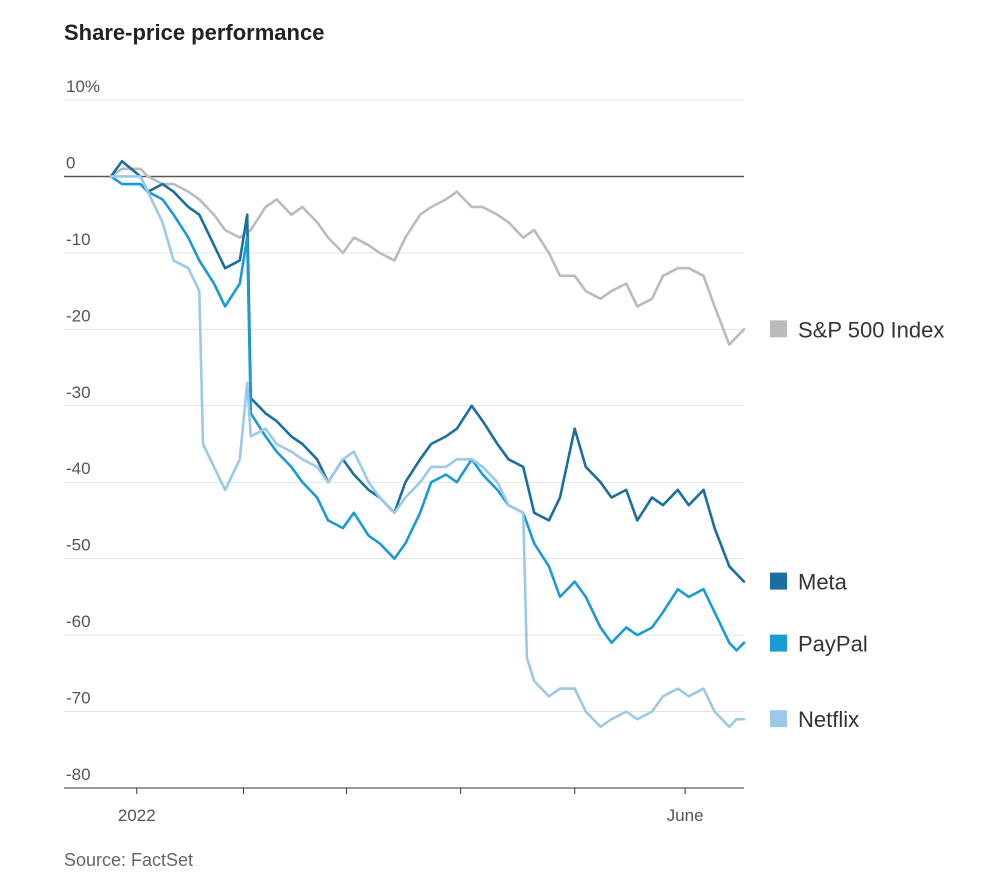 The height and width of the screenshot is (890, 988). Describe the element at coordinates (83, 430) in the screenshot. I see `y-axis-ticks: 10% 0 -10 -20 -30 -40 -50 -60 -70 -80` at that location.